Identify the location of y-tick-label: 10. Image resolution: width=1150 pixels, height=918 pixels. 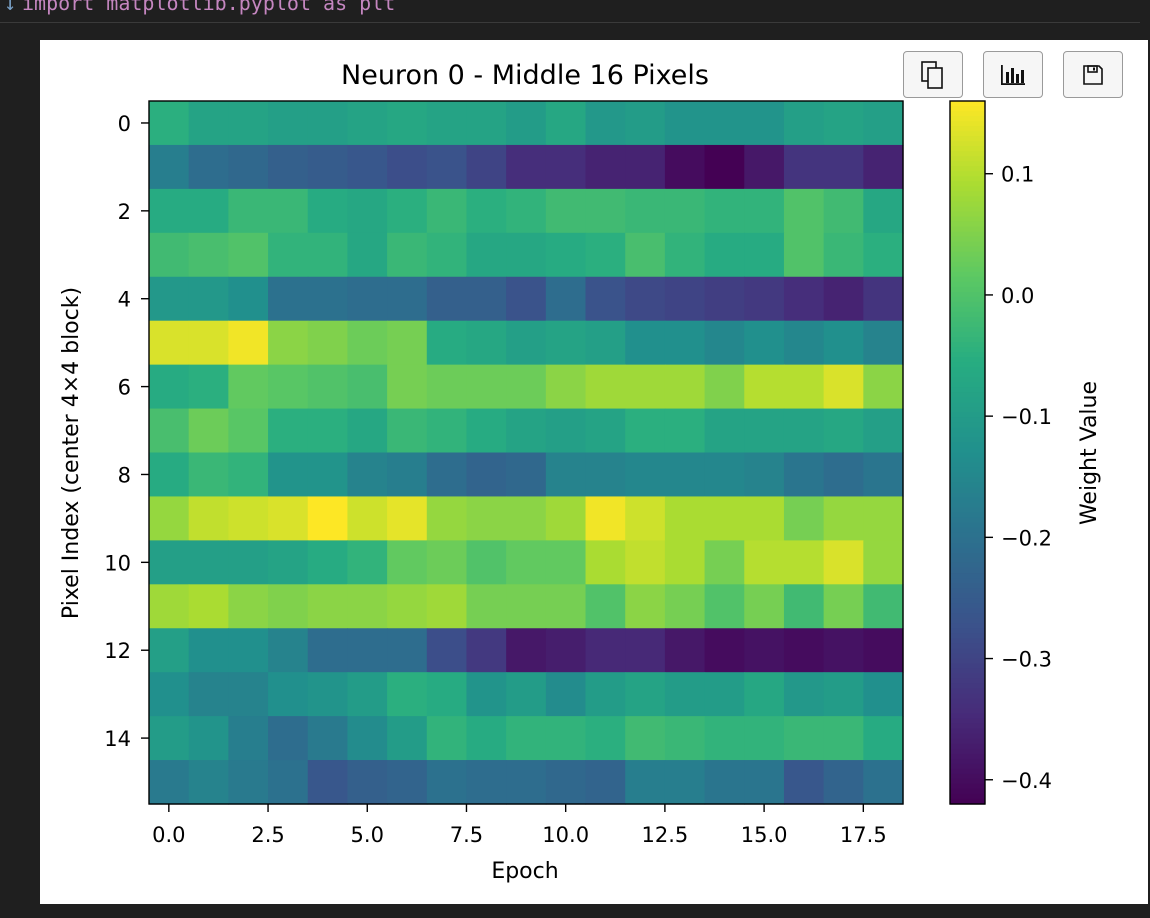
(117, 563).